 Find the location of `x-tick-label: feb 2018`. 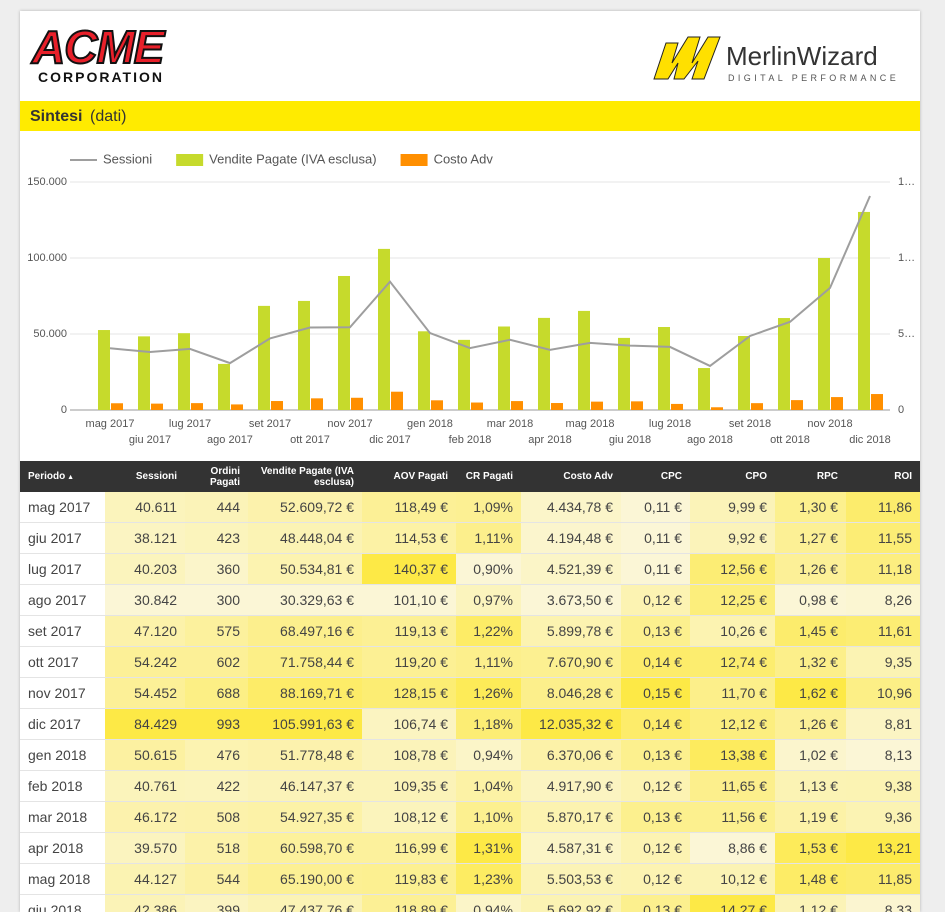

x-tick-label: feb 2018 is located at coordinates (470, 440).